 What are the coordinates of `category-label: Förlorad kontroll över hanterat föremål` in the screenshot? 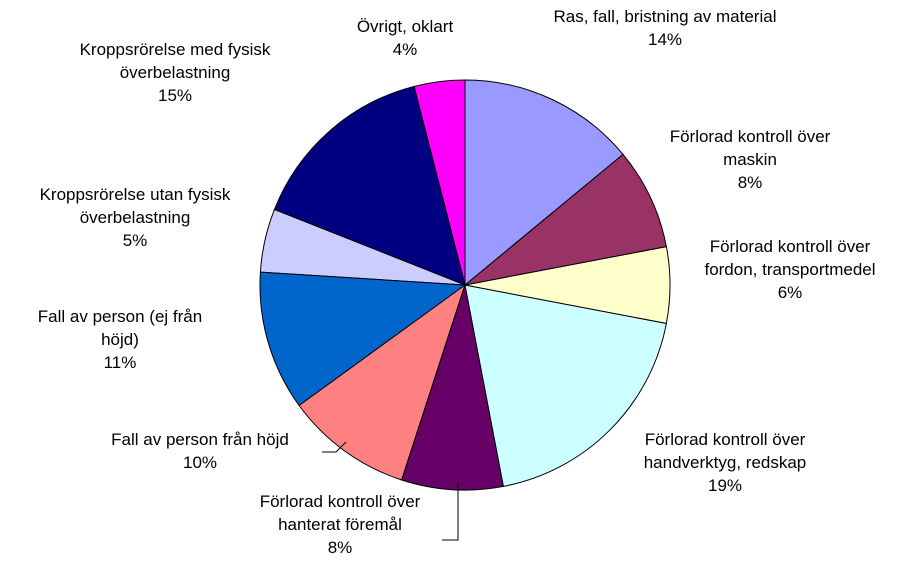 It's located at (340, 513).